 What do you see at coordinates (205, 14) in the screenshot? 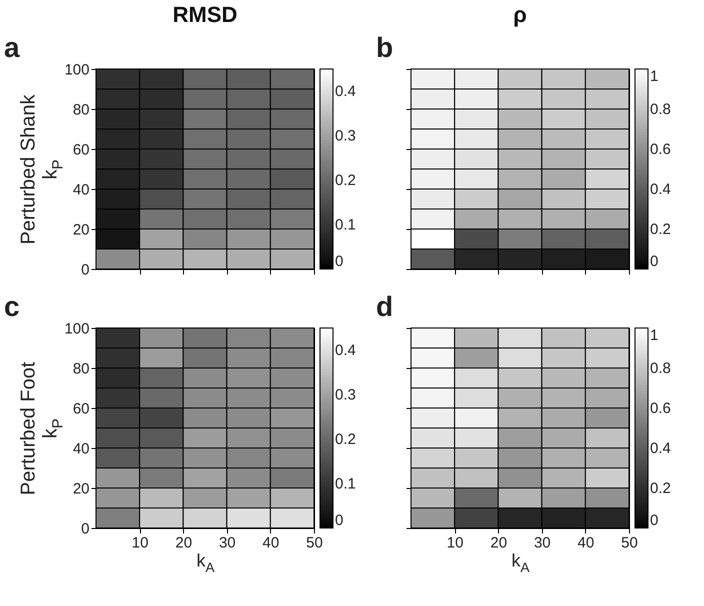
I see `chart-title: RMSD` at bounding box center [205, 14].